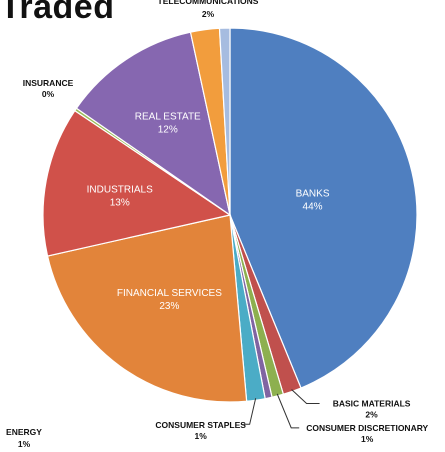 The width and height of the screenshot is (445, 452). I want to click on slice-pct-insurance-7: 0%, so click(48, 94).